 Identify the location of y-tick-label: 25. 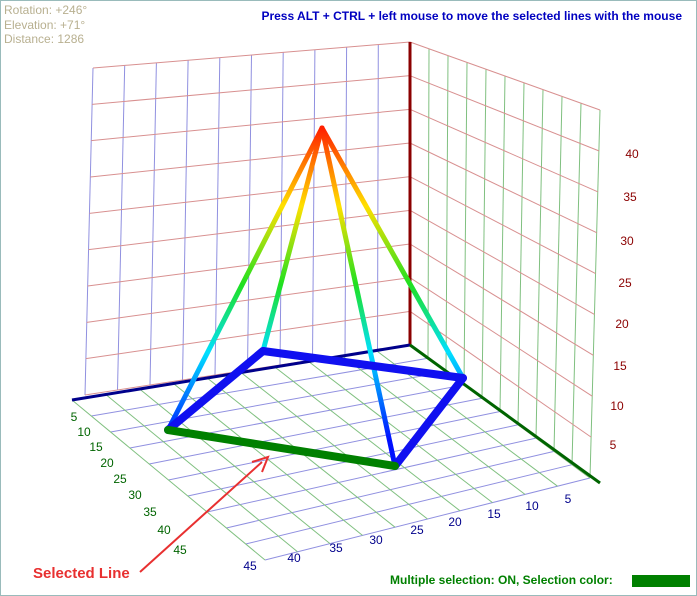
(417, 530).